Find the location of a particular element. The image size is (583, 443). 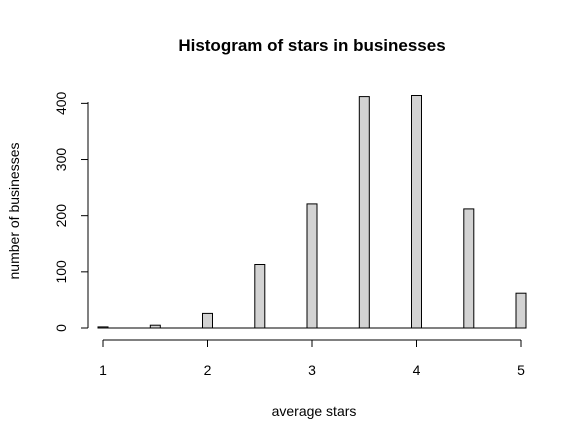

chart-title: Histogram of stars in businesses is located at coordinates (311, 45).